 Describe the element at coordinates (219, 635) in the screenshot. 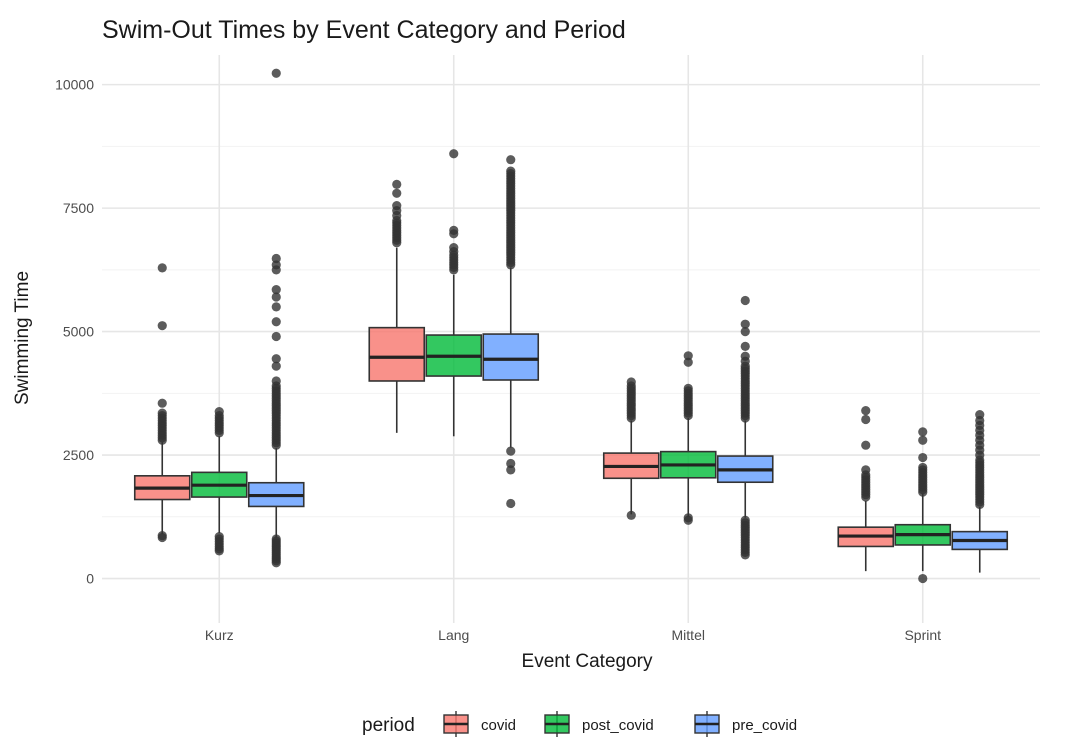

I see `x-tick-label: Kurz` at that location.